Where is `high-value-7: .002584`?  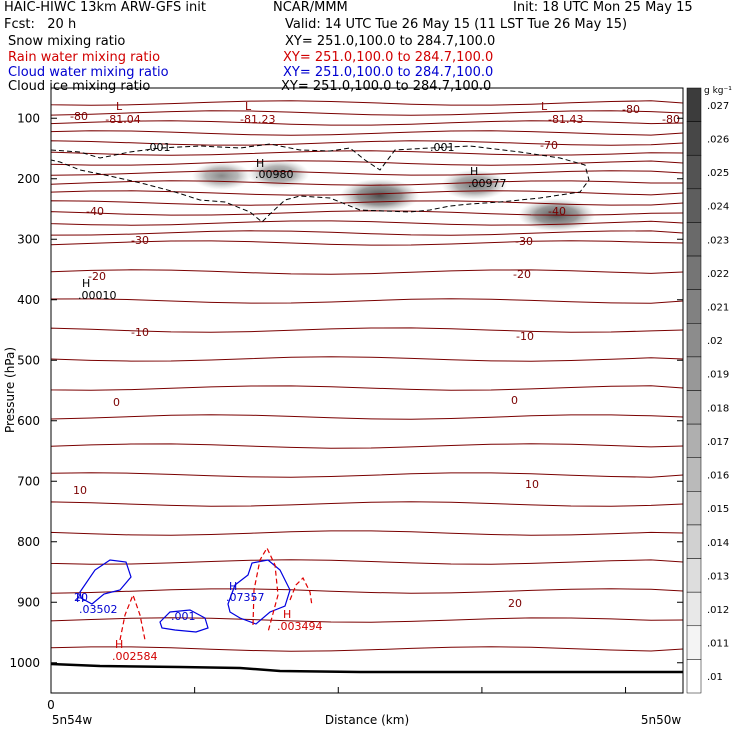
high-value-7: .002584 is located at coordinates (135, 656).